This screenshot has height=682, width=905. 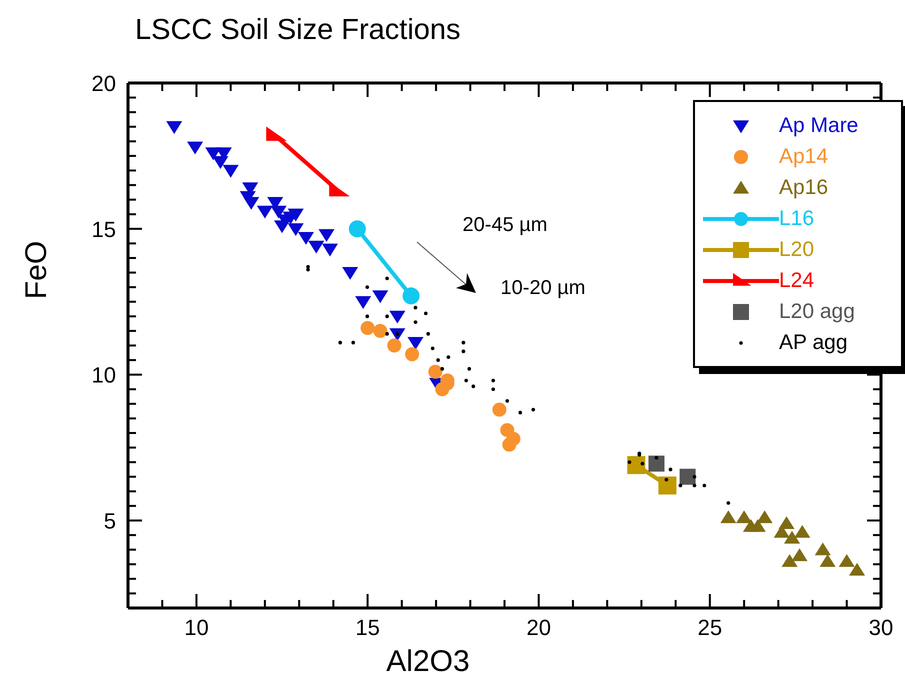 What do you see at coordinates (543, 288) in the screenshot?
I see `annotation: 10-20 µm` at bounding box center [543, 288].